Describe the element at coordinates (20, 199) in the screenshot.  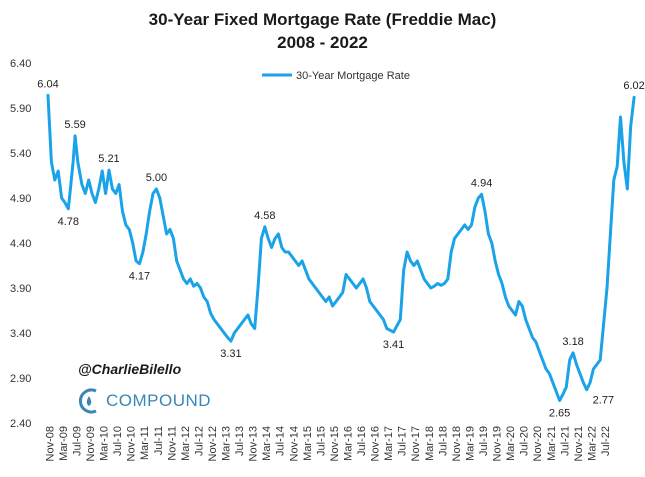
I see `y-tick-label: 4.90` at that location.